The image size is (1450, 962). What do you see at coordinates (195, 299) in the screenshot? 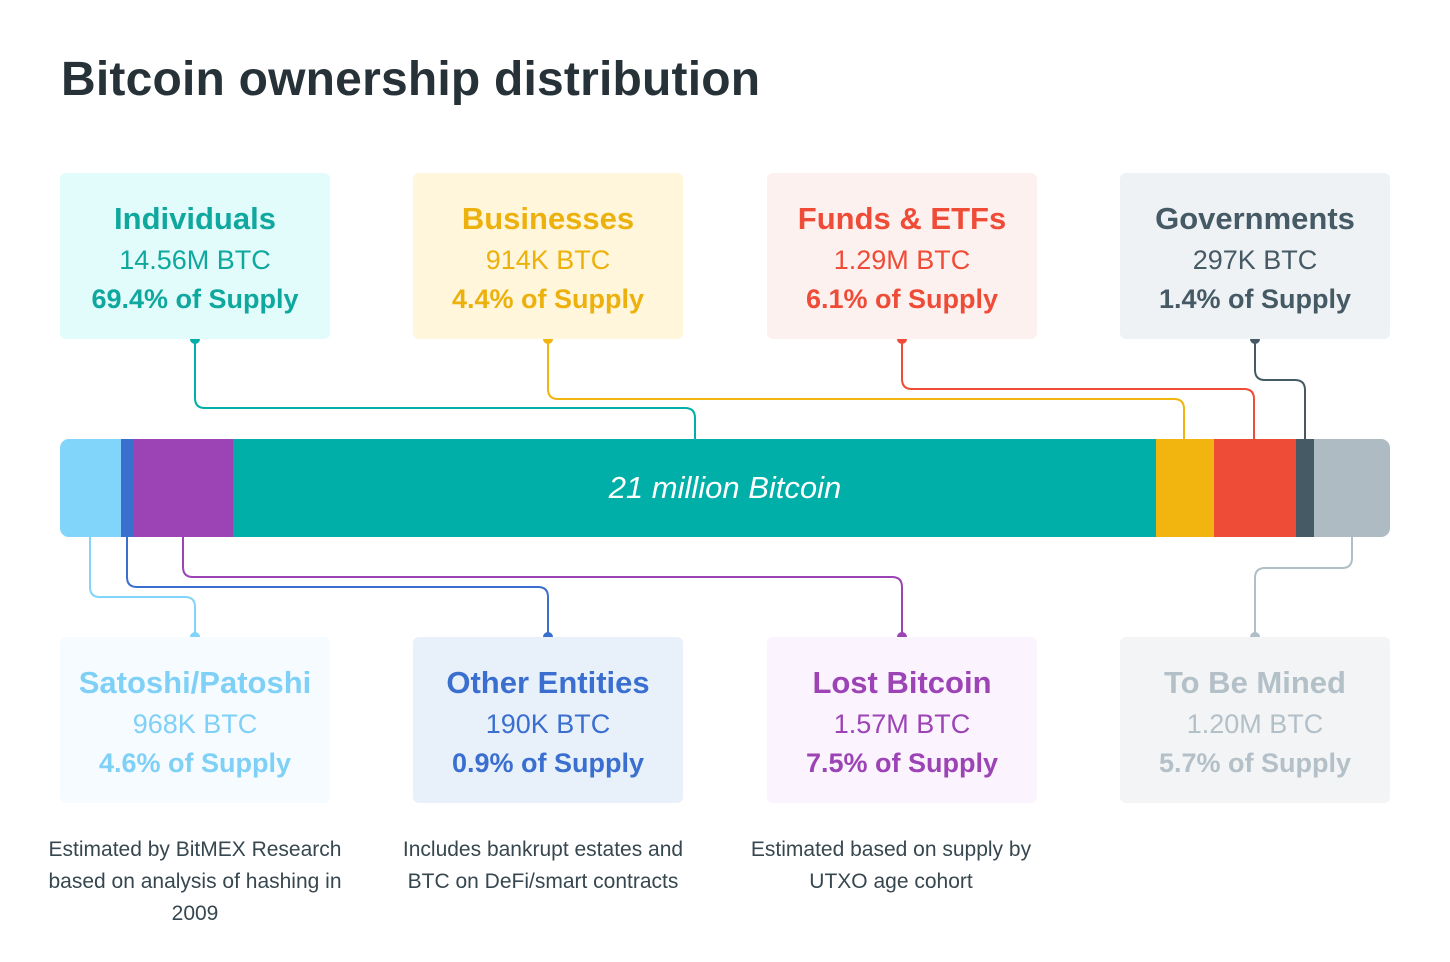
I see `card-pct: 69.4% of Supply` at bounding box center [195, 299].